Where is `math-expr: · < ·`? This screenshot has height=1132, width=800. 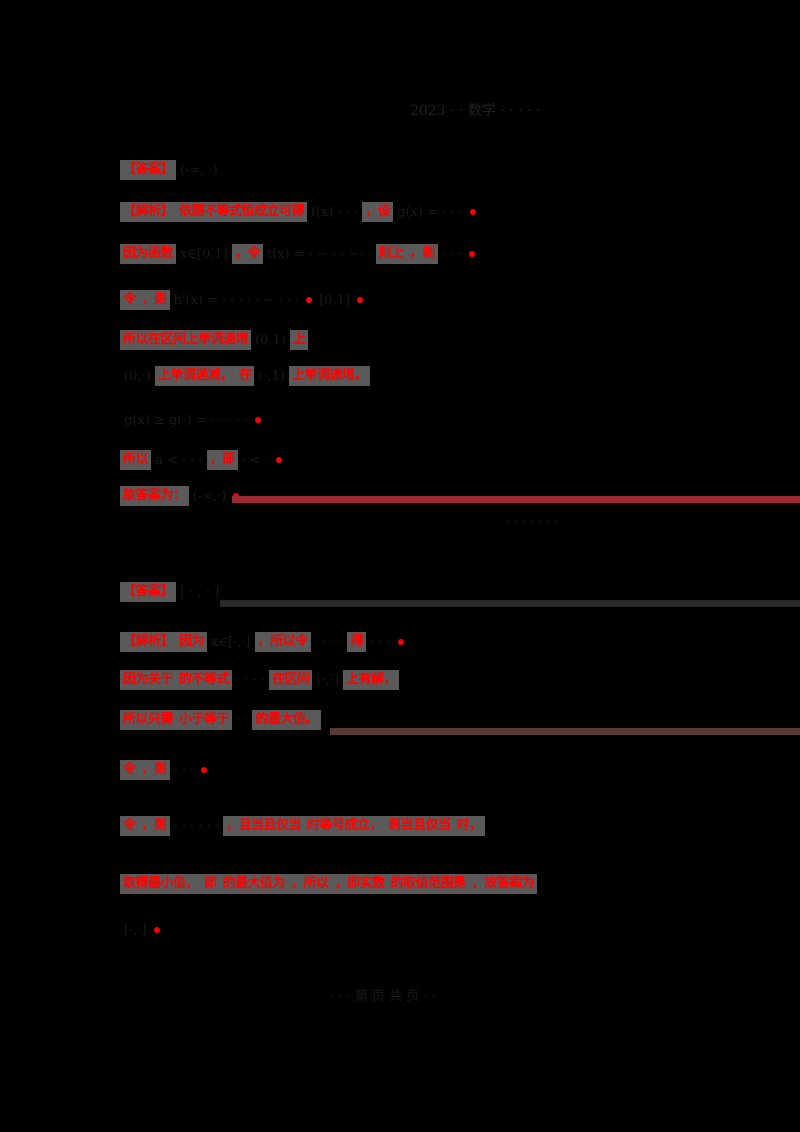
math-expr: · < · is located at coordinates (255, 460).